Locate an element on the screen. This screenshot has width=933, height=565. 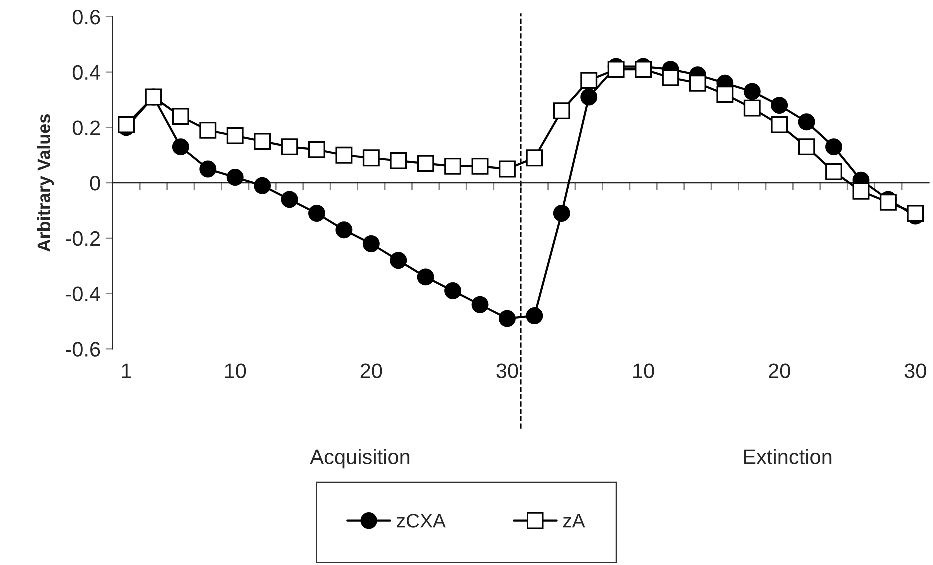
y-axis-title: Arbitrary Values is located at coordinates (45, 183).